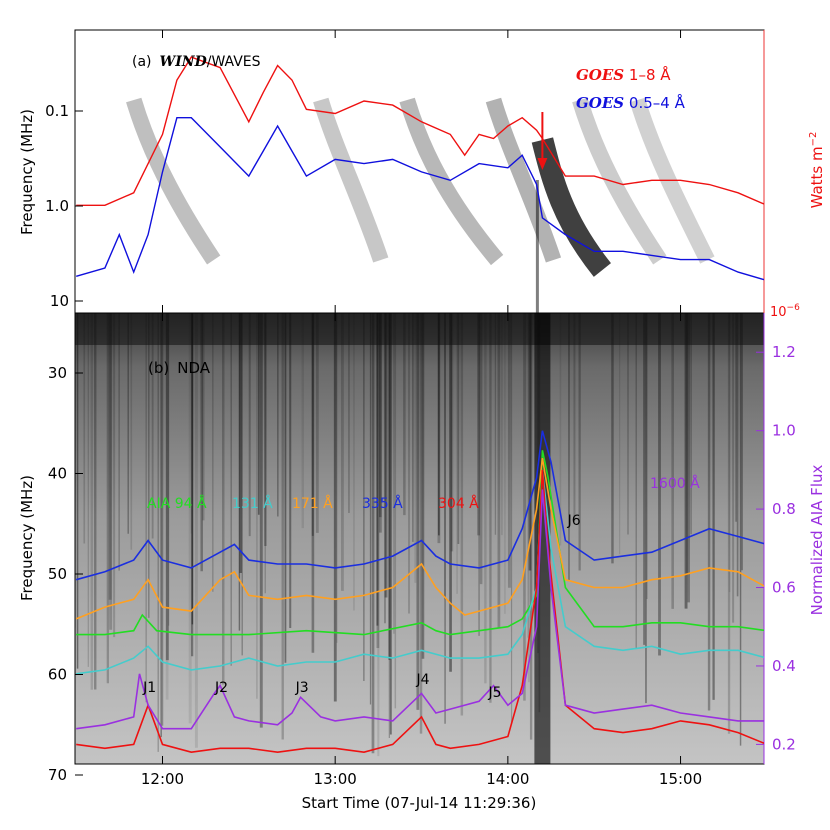 This screenshot has height=830, width=830. What do you see at coordinates (542, 538) in the screenshot?
I see `spectrogram-flare-band` at bounding box center [542, 538].